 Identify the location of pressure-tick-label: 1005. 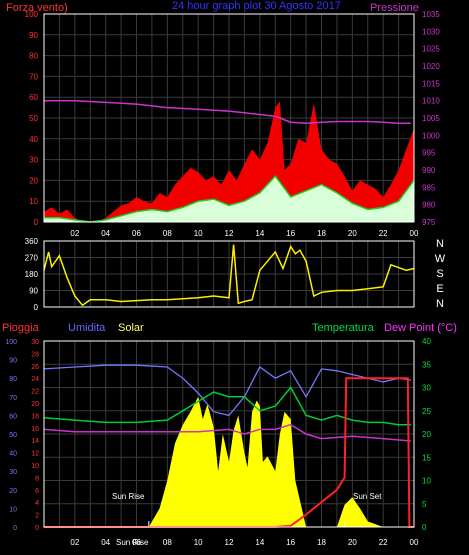
(431, 118).